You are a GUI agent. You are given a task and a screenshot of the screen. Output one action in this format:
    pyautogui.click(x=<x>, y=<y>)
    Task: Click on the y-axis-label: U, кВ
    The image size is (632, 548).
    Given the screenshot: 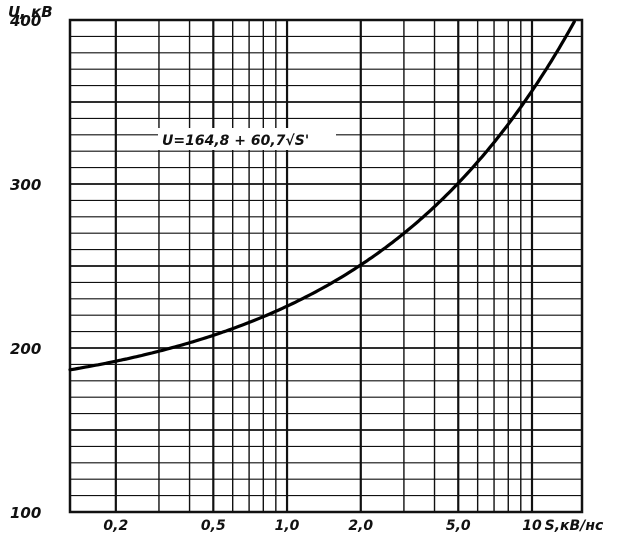 What is the action you would take?
    pyautogui.click(x=30, y=12)
    